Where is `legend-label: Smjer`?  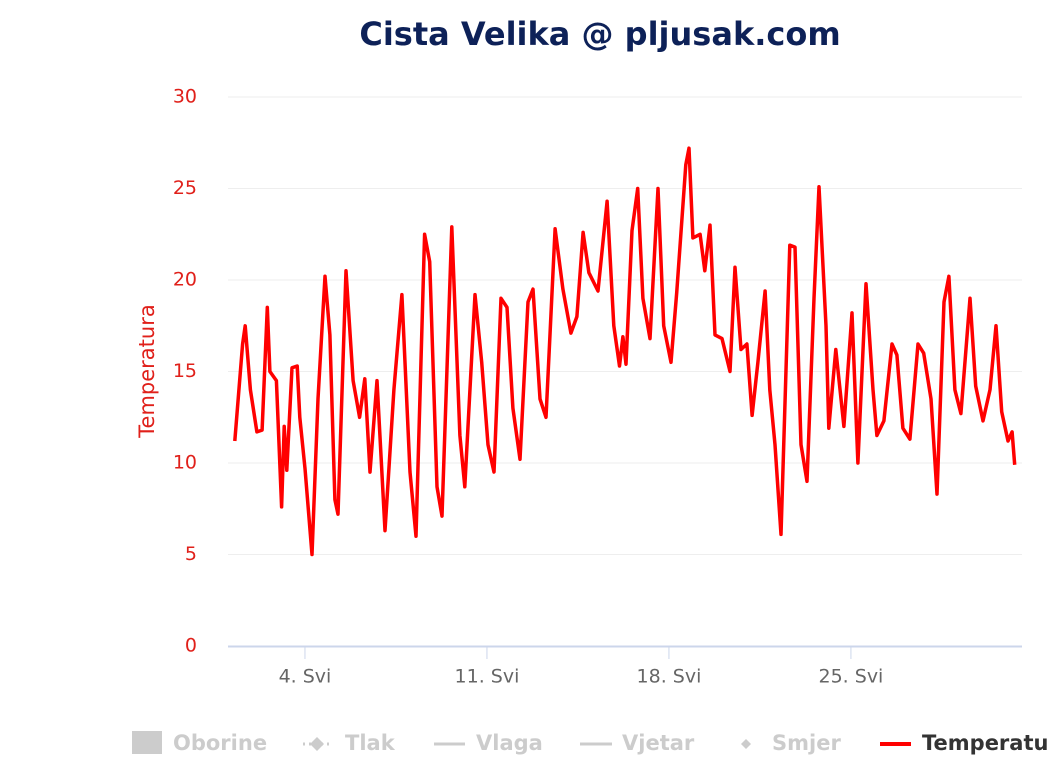
legend-label: Smjer is located at coordinates (806, 743).